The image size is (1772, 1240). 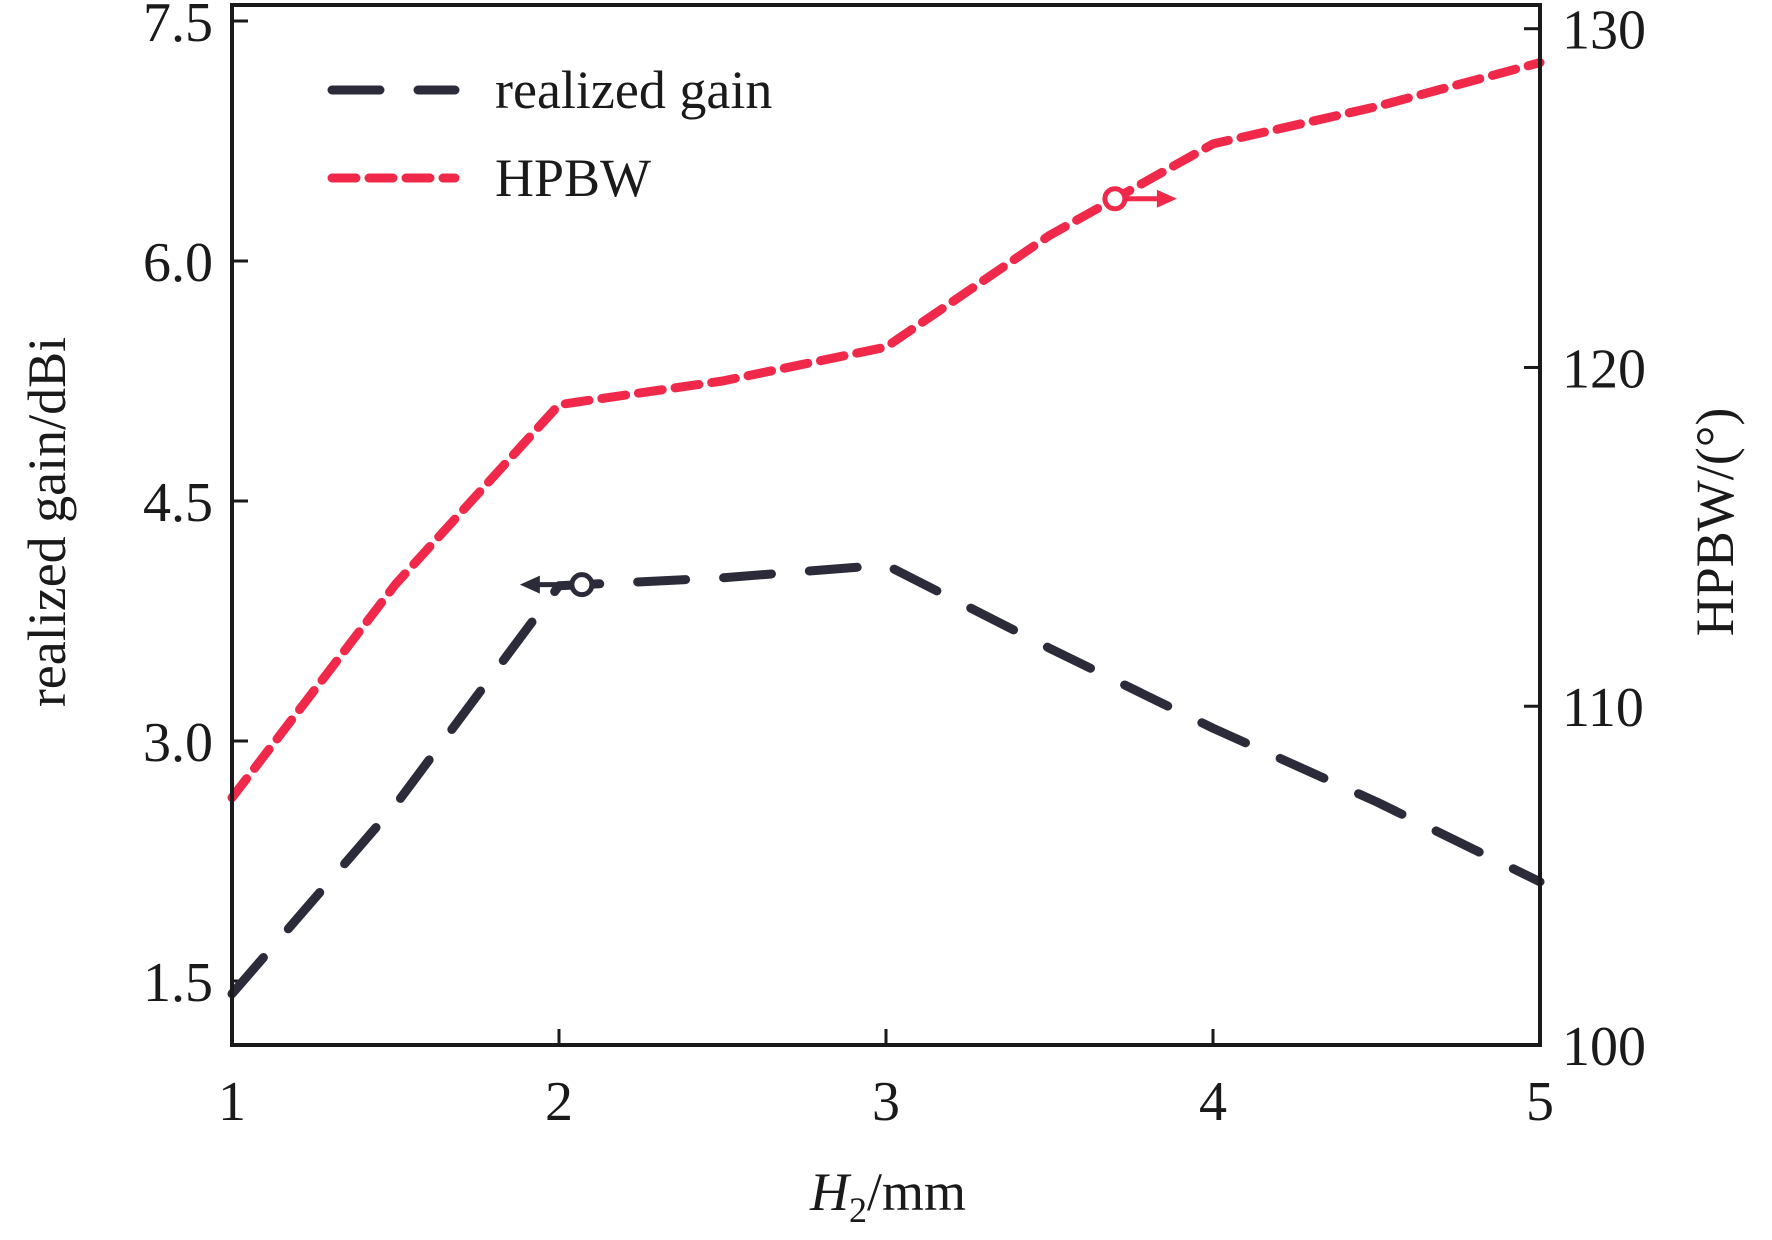 What do you see at coordinates (1213, 1102) in the screenshot?
I see `x-tick-label: 4` at bounding box center [1213, 1102].